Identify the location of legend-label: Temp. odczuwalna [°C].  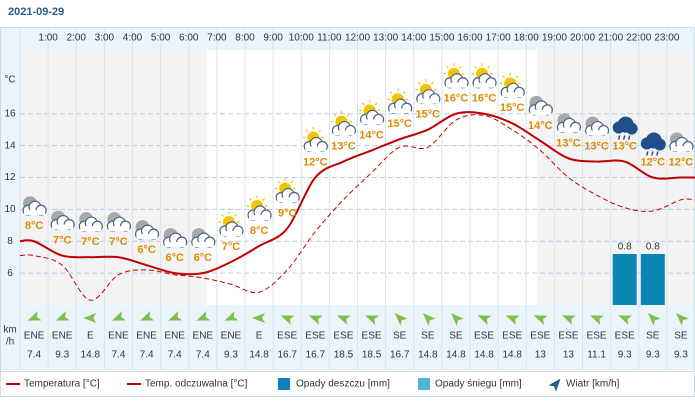
(196, 384).